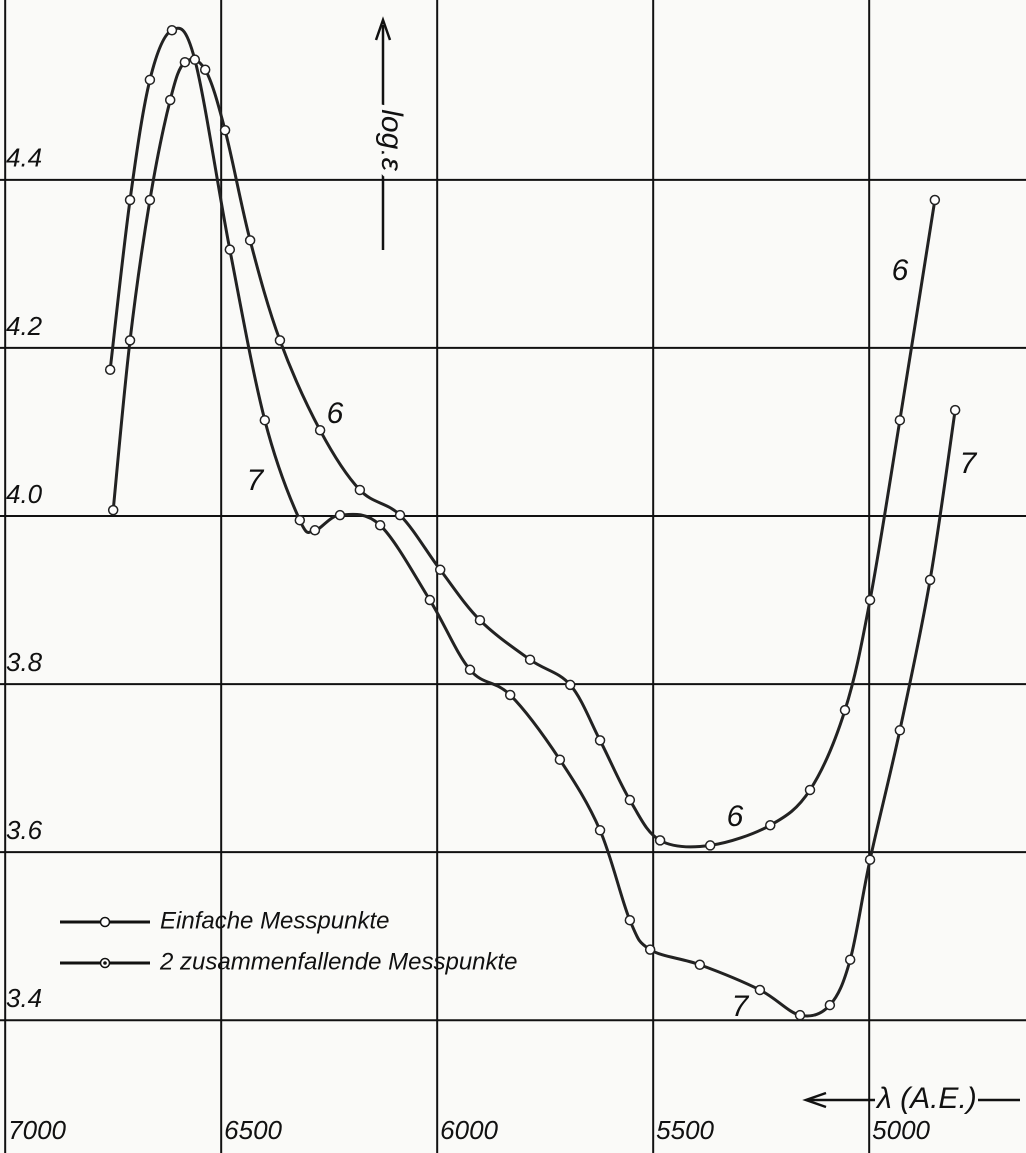  I want to click on y-axis-label: log ε, so click(391, 140).